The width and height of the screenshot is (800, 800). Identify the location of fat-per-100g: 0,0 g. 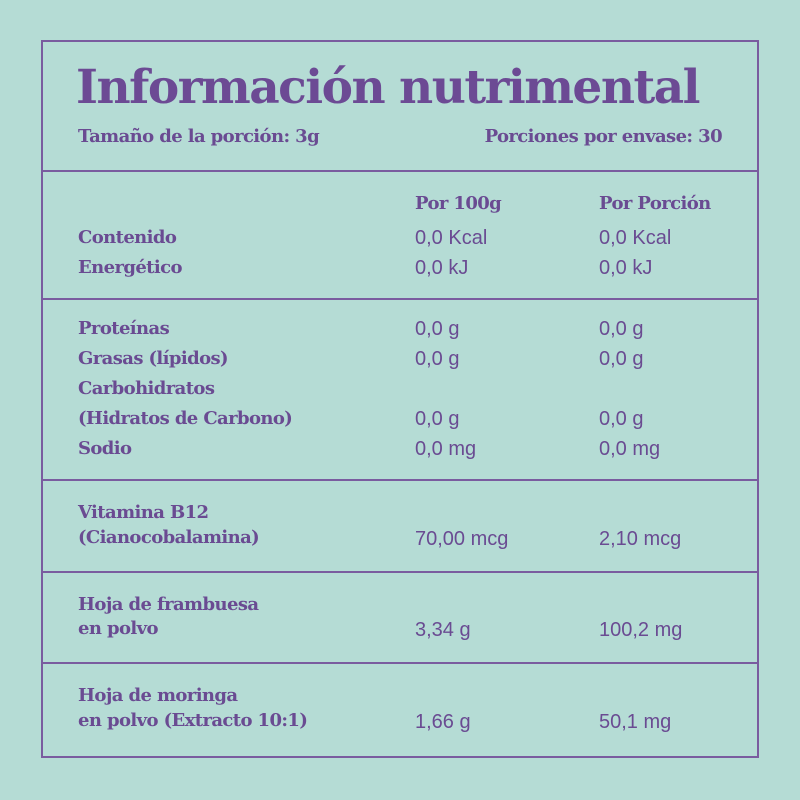
(437, 359).